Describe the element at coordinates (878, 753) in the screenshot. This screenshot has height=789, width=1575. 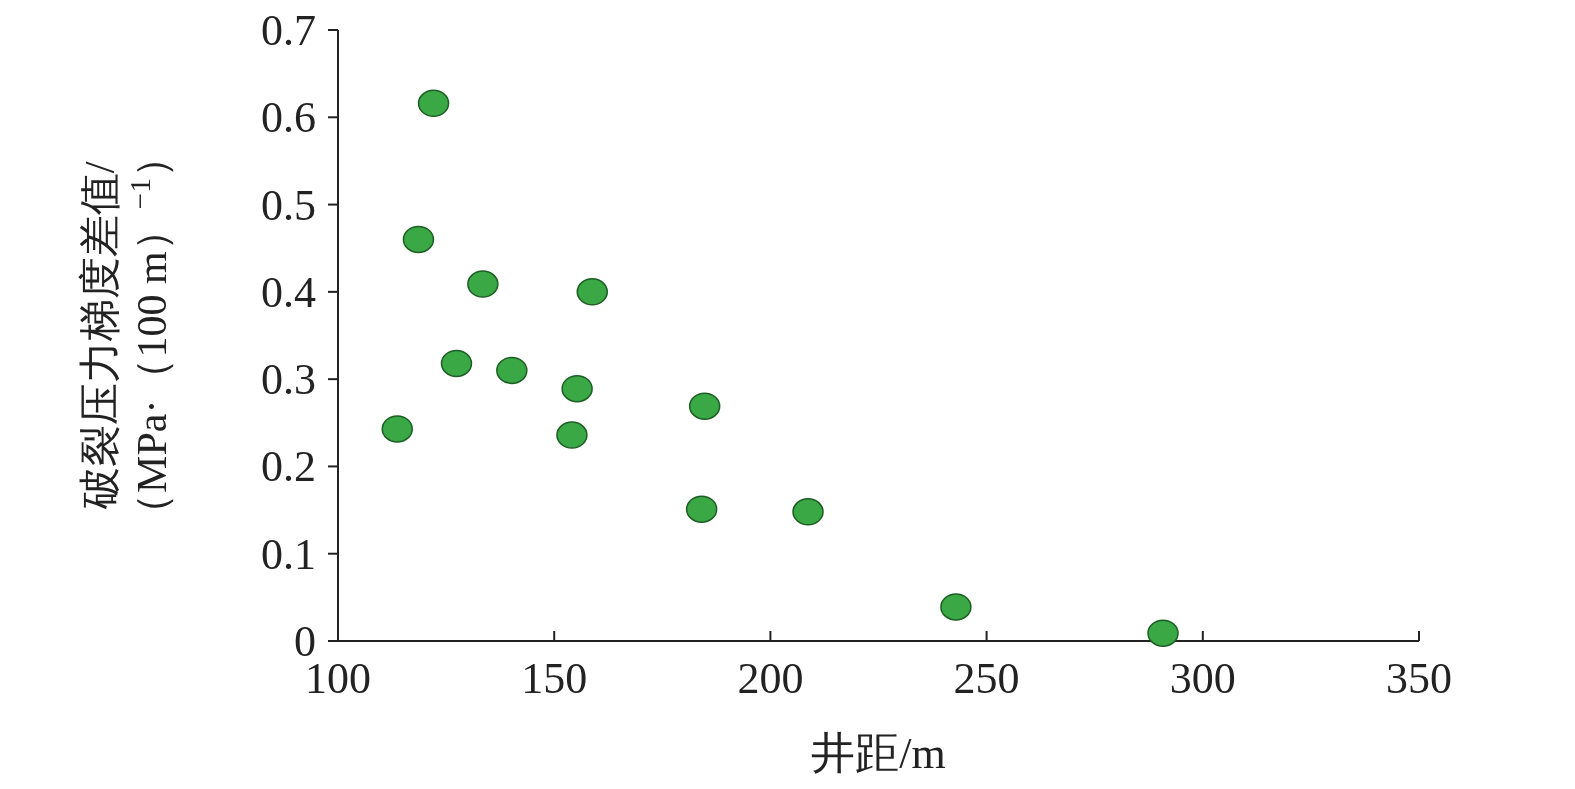
I see `x-axis-title: 井距/m` at that location.